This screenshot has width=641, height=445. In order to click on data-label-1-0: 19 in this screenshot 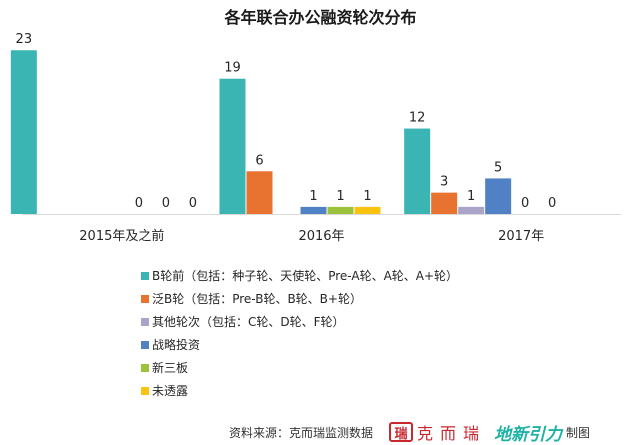, I will do `click(232, 68)`.